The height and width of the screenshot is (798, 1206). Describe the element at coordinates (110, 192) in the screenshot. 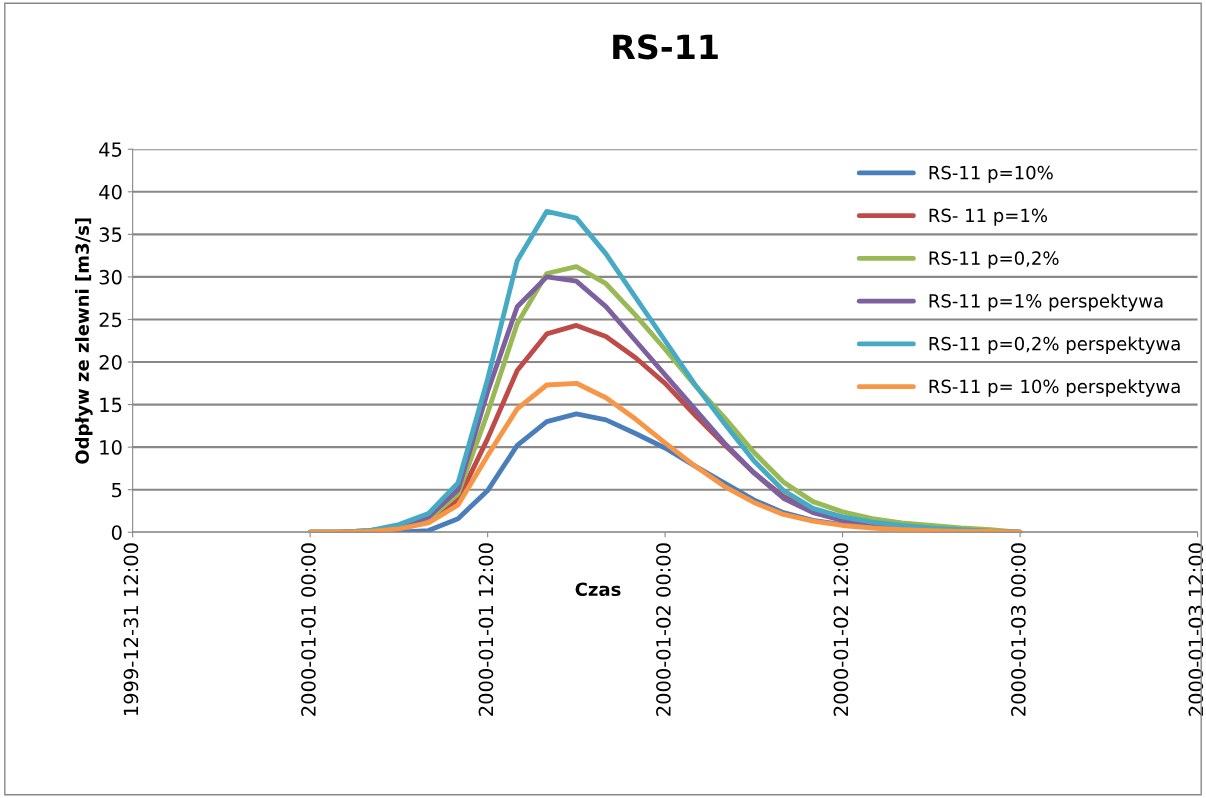

I see `y-tick-label: 40` at that location.